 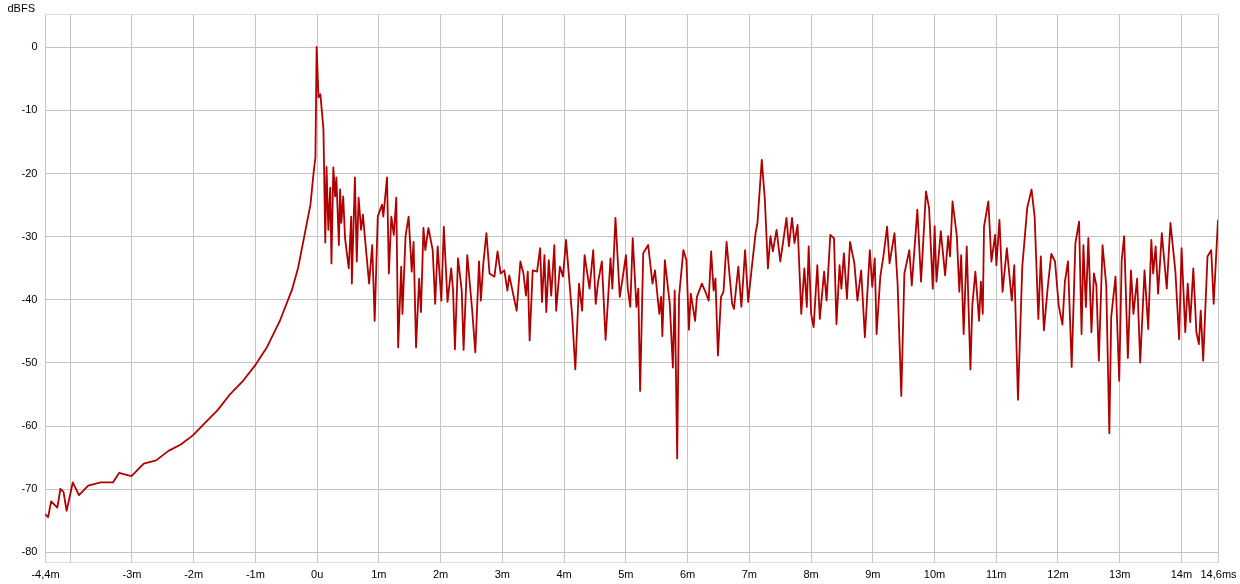 What do you see at coordinates (29, 362) in the screenshot?
I see `y-tick-label: -50` at bounding box center [29, 362].